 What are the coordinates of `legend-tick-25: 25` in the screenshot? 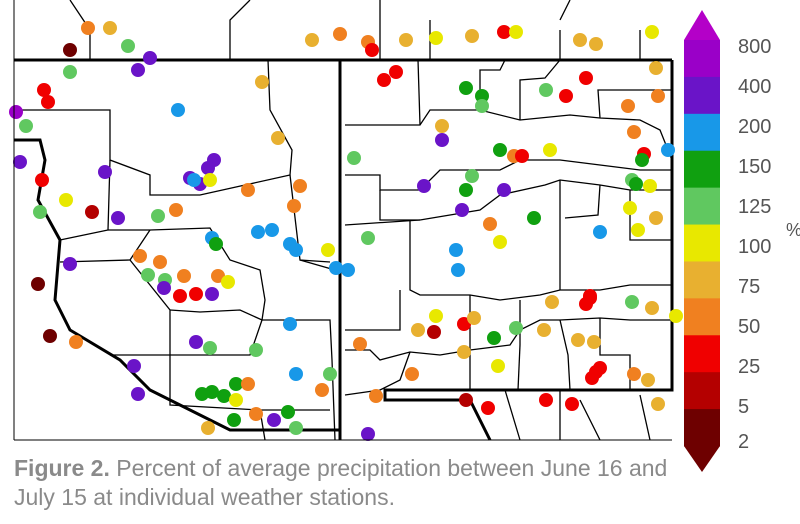 It's located at (749, 367).